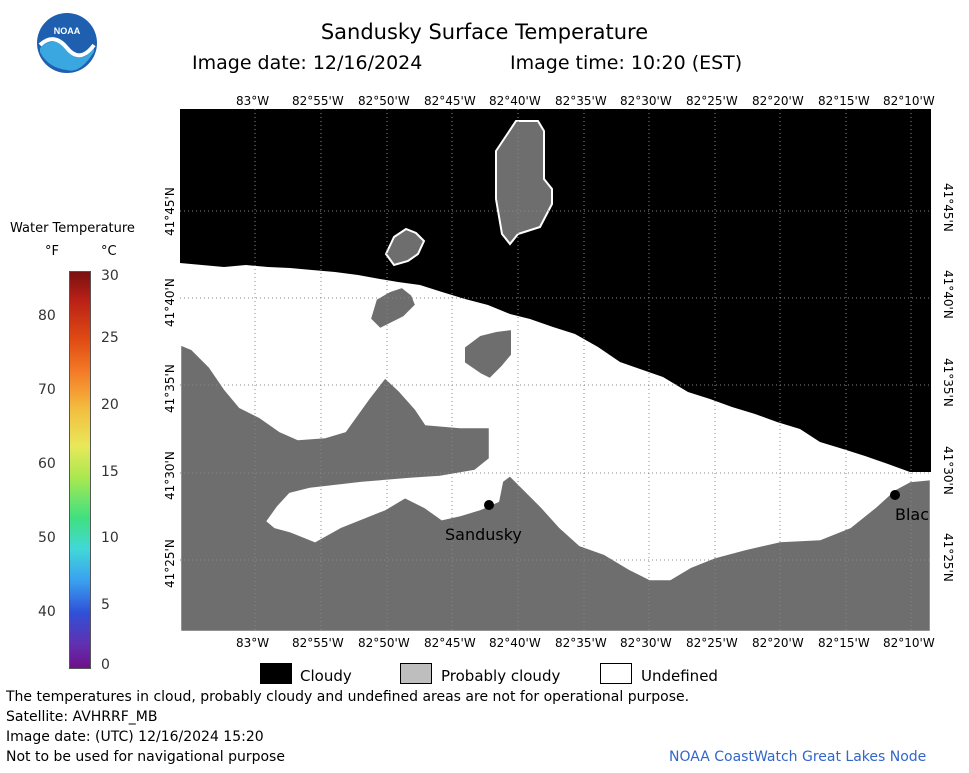 This screenshot has width=969, height=773. I want to click on lat-label-right: 41°25'N, so click(948, 557).